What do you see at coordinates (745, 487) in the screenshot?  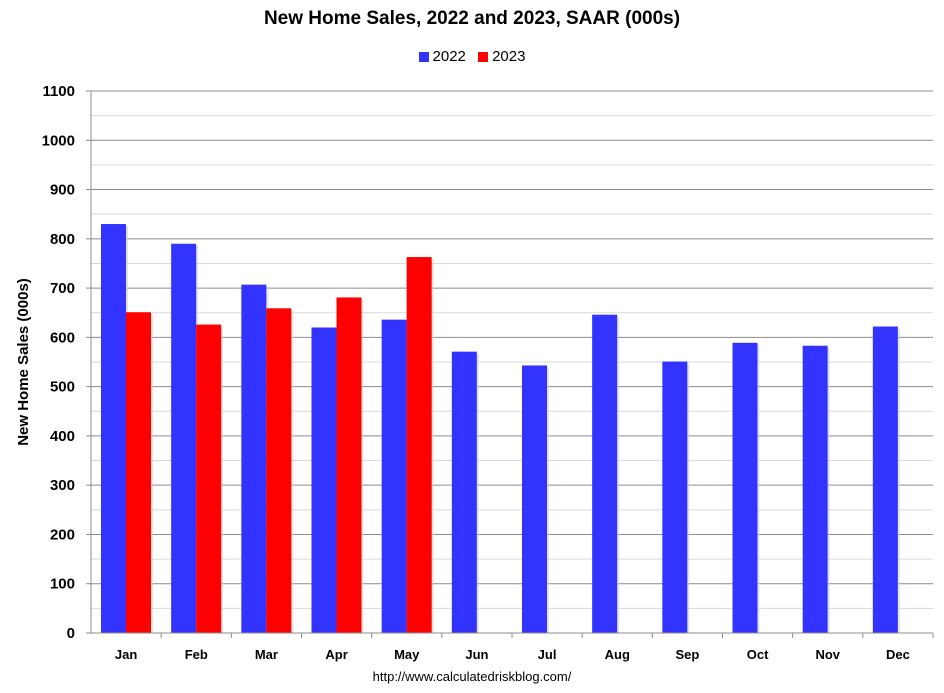 I see `bar-2022-oct` at bounding box center [745, 487].